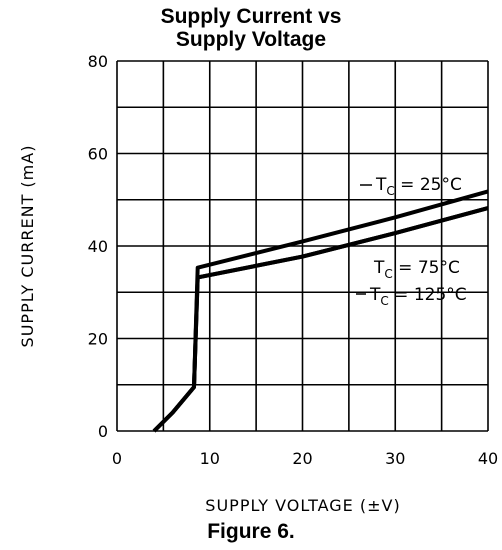 The height and width of the screenshot is (550, 502). Describe the element at coordinates (411, 241) in the screenshot. I see `series-annotations: TC = 25°C TC = 75°C TC = 125°C` at that location.